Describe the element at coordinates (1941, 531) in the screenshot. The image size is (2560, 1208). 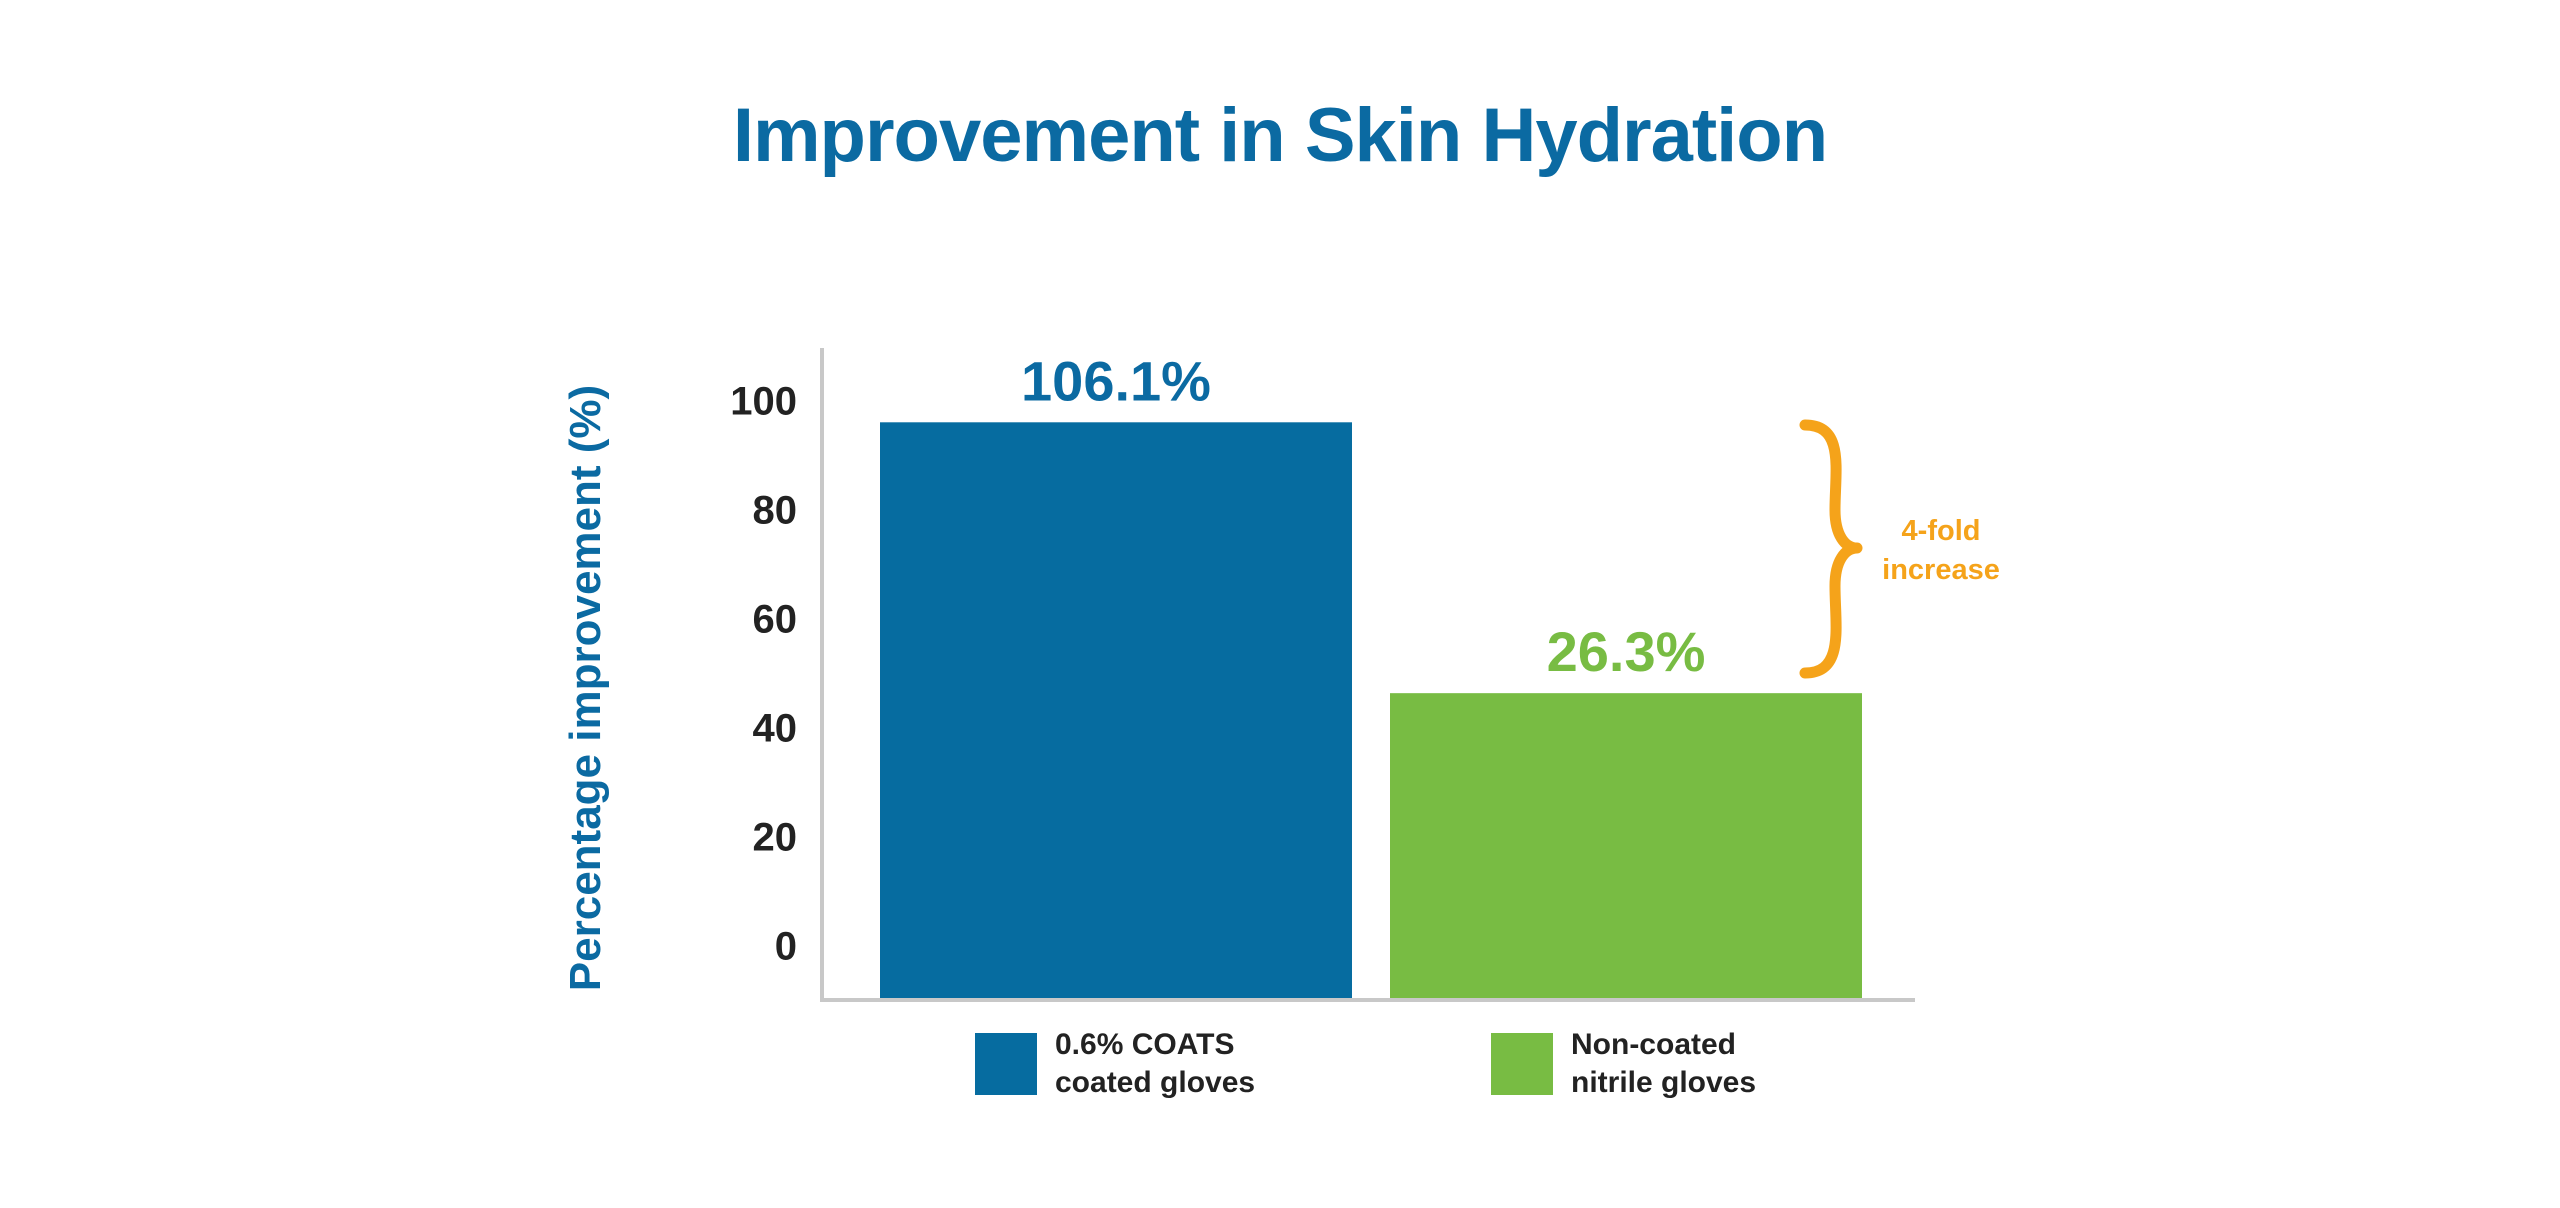
I see `annotation-line-1: 4-fold` at that location.